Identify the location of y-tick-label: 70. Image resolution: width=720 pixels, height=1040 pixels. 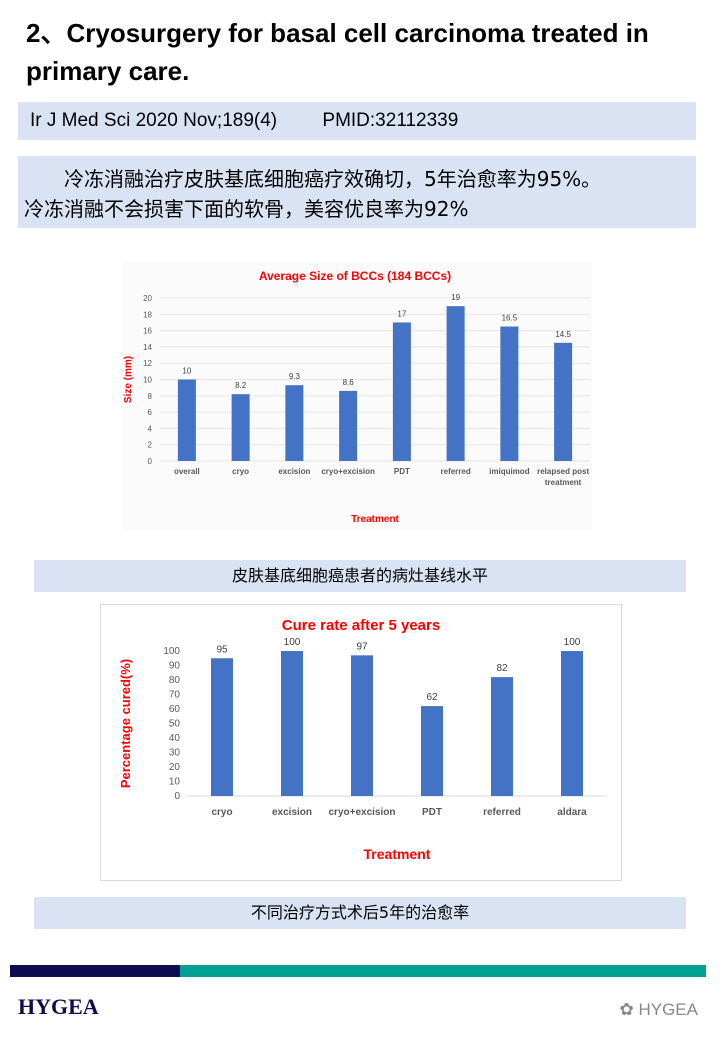
(175, 695).